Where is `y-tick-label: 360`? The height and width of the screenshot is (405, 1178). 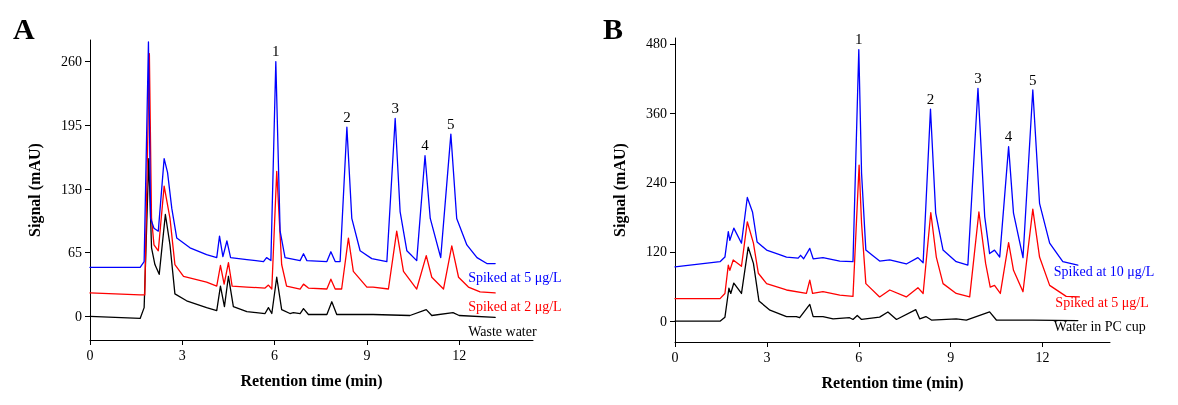 y-tick-label: 360 is located at coordinates (656, 113).